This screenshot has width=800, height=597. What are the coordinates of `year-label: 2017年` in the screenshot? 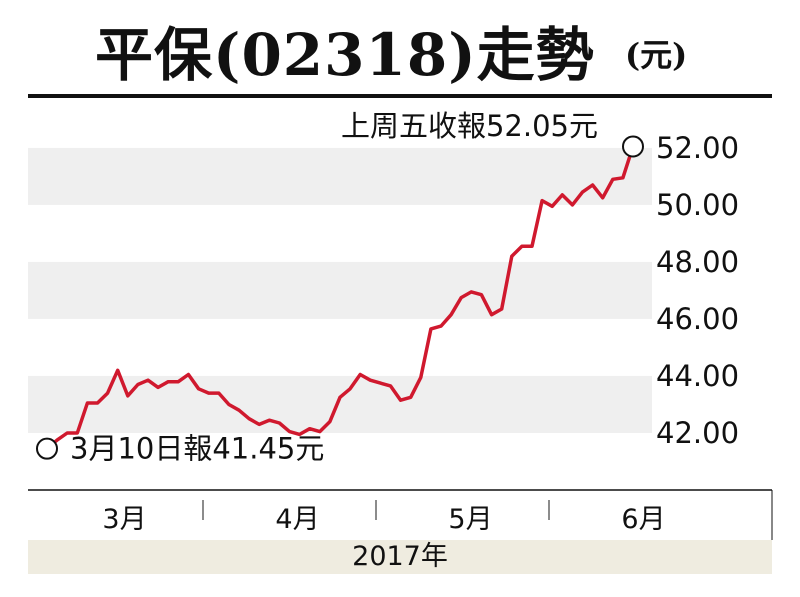 It's located at (400, 556).